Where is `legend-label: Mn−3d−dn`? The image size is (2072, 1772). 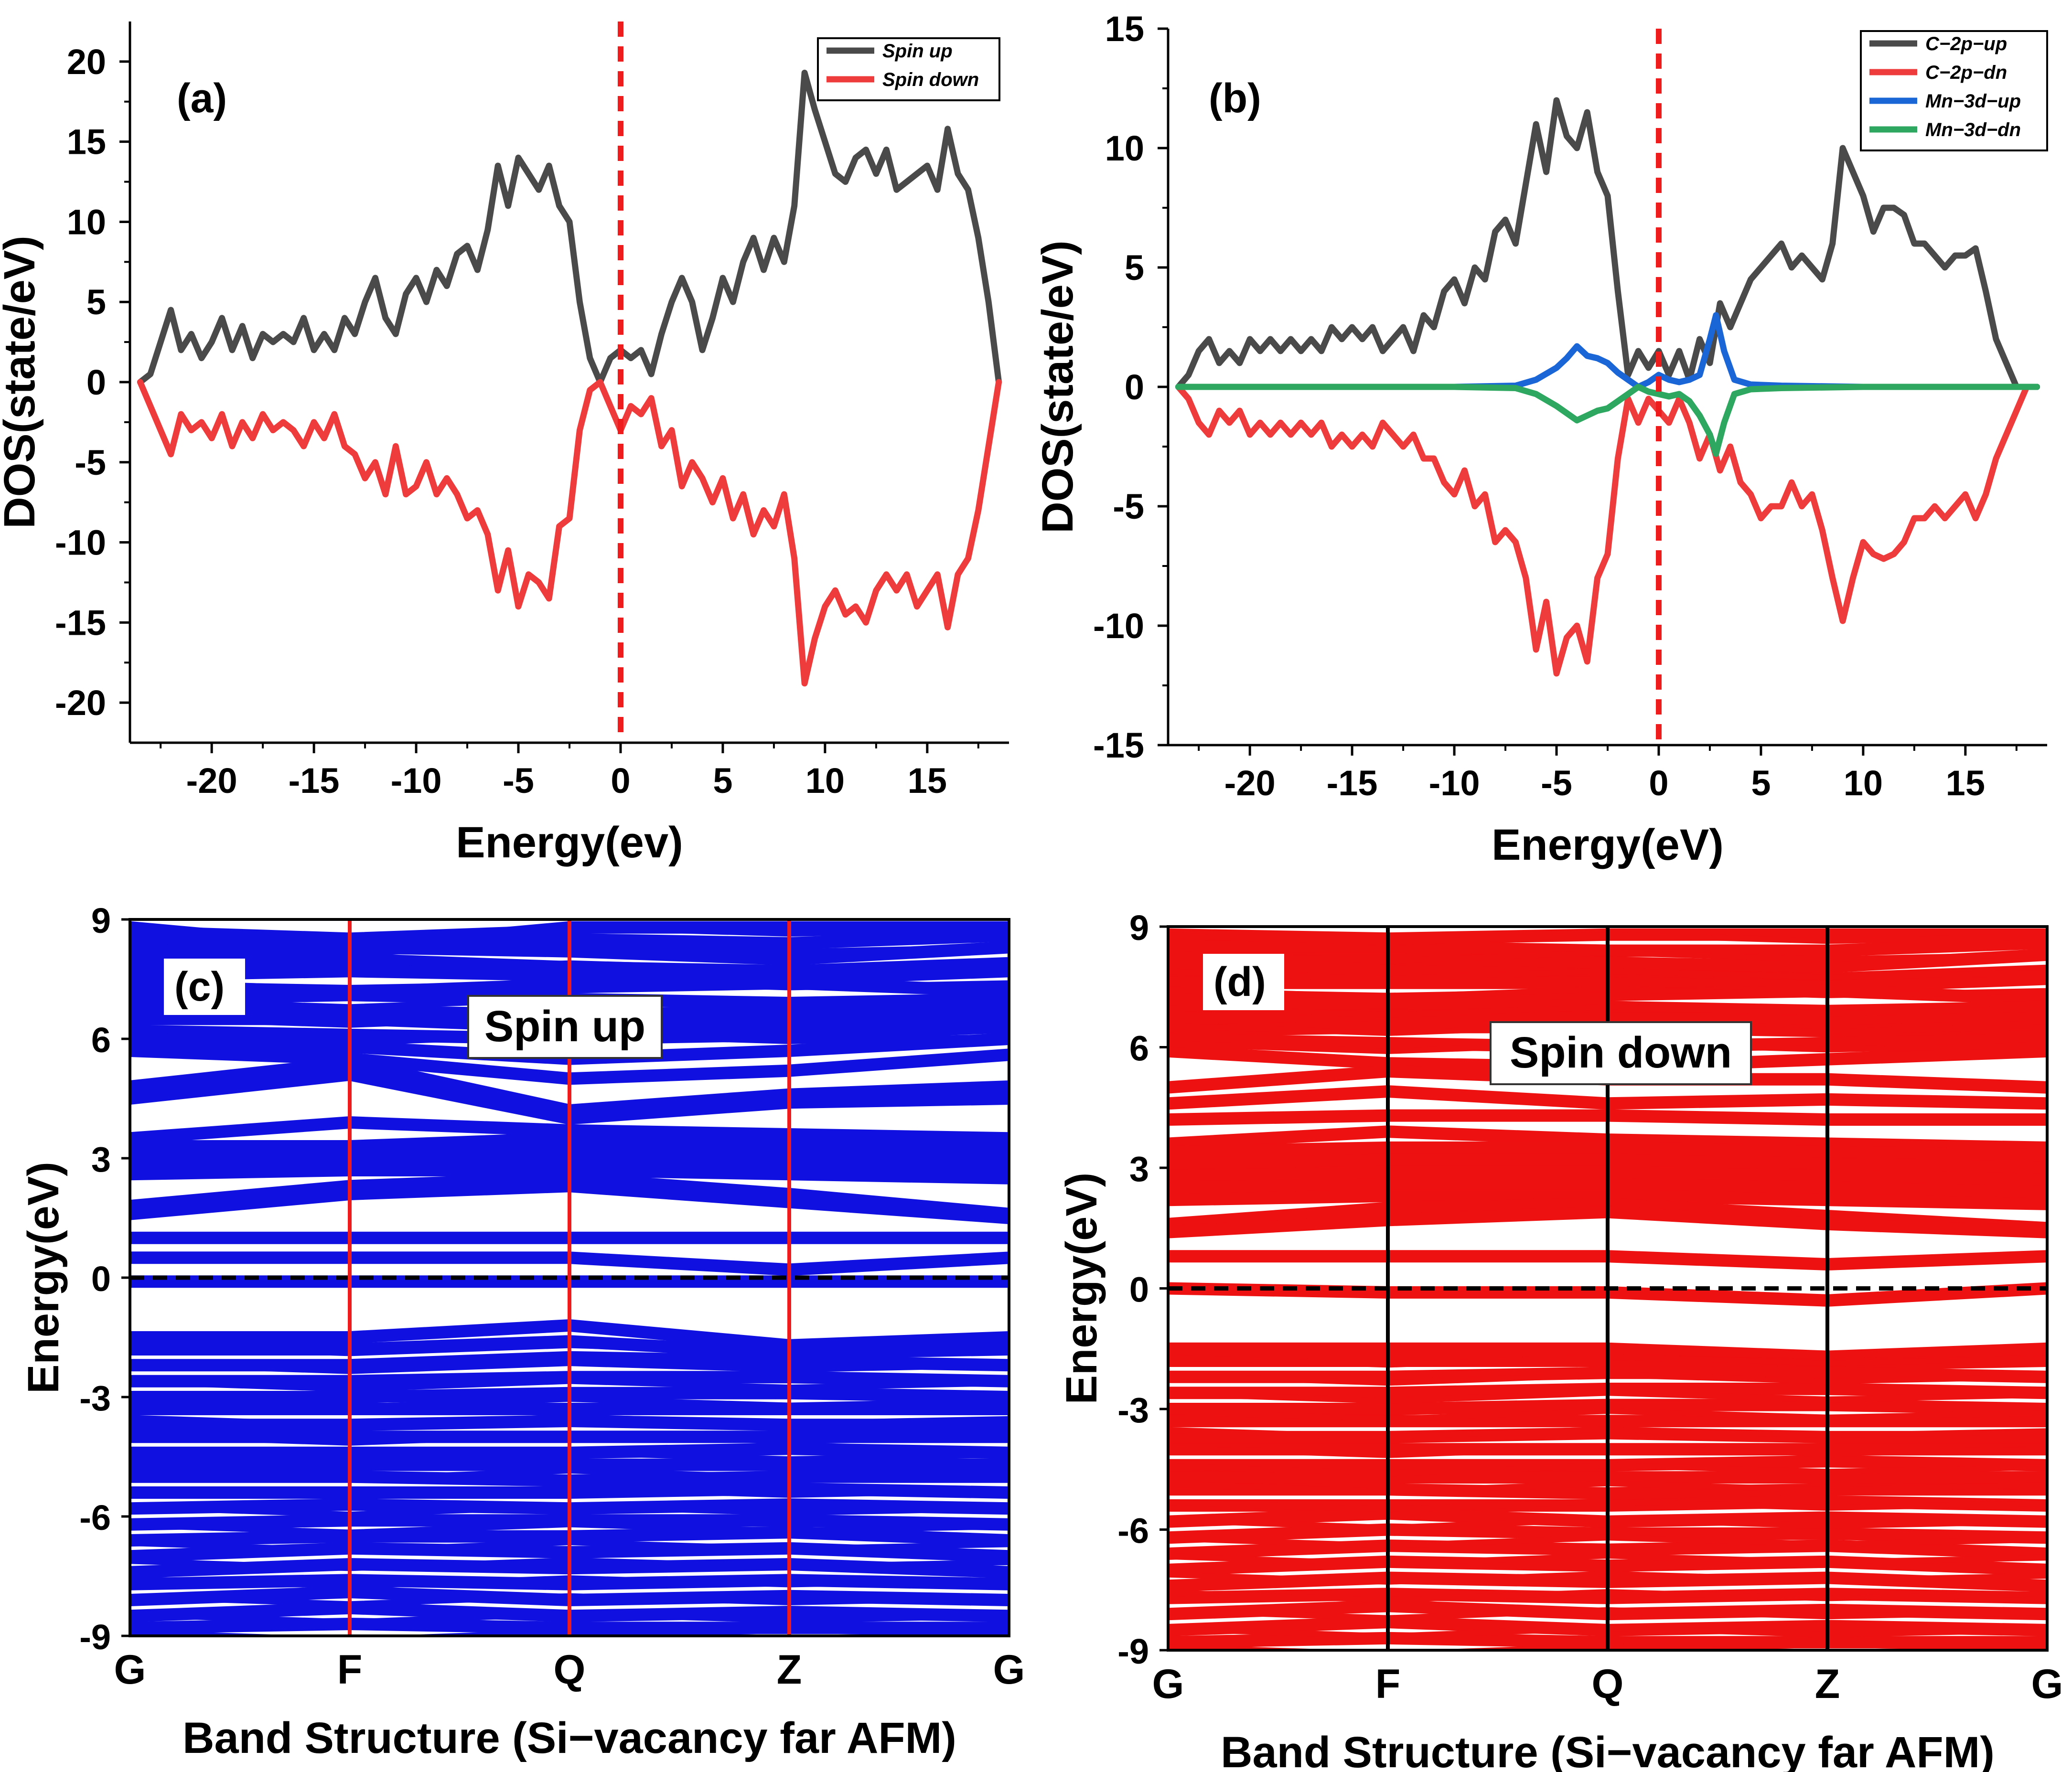 legend-label: Mn−3d−dn is located at coordinates (1973, 129).